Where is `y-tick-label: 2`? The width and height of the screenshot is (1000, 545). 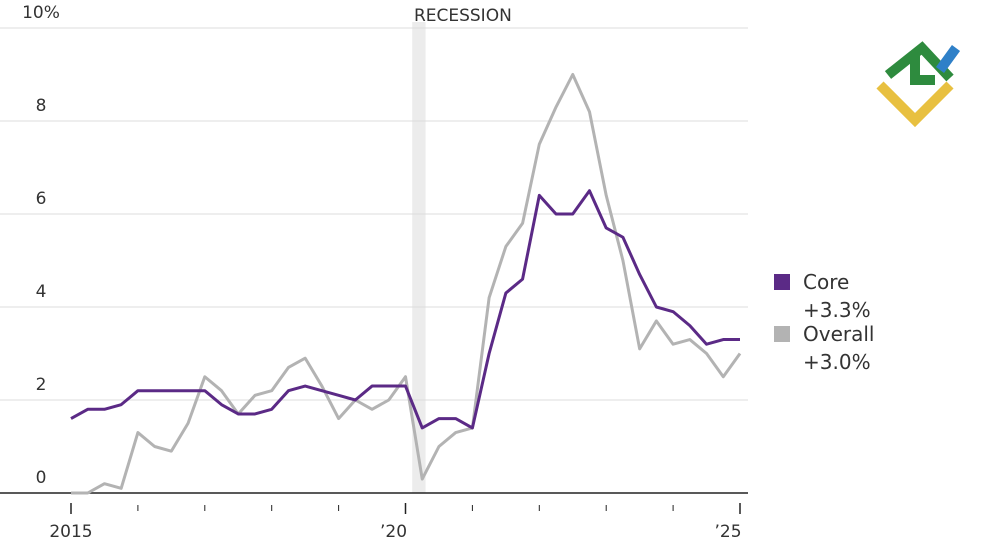
y-tick-label: 2 is located at coordinates (41, 385).